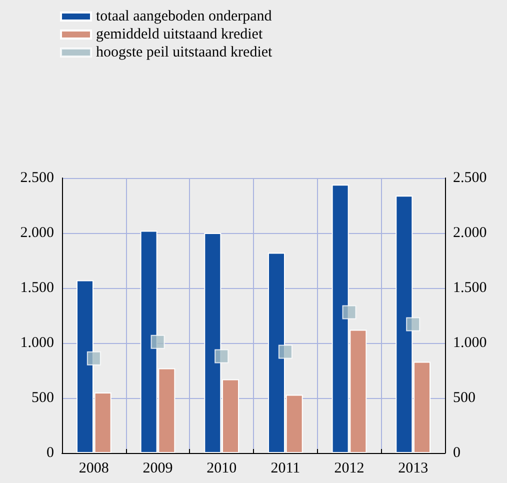  Describe the element at coordinates (185, 52) in the screenshot. I see `legend-label: hoogste peil uitstaand krediet` at that location.